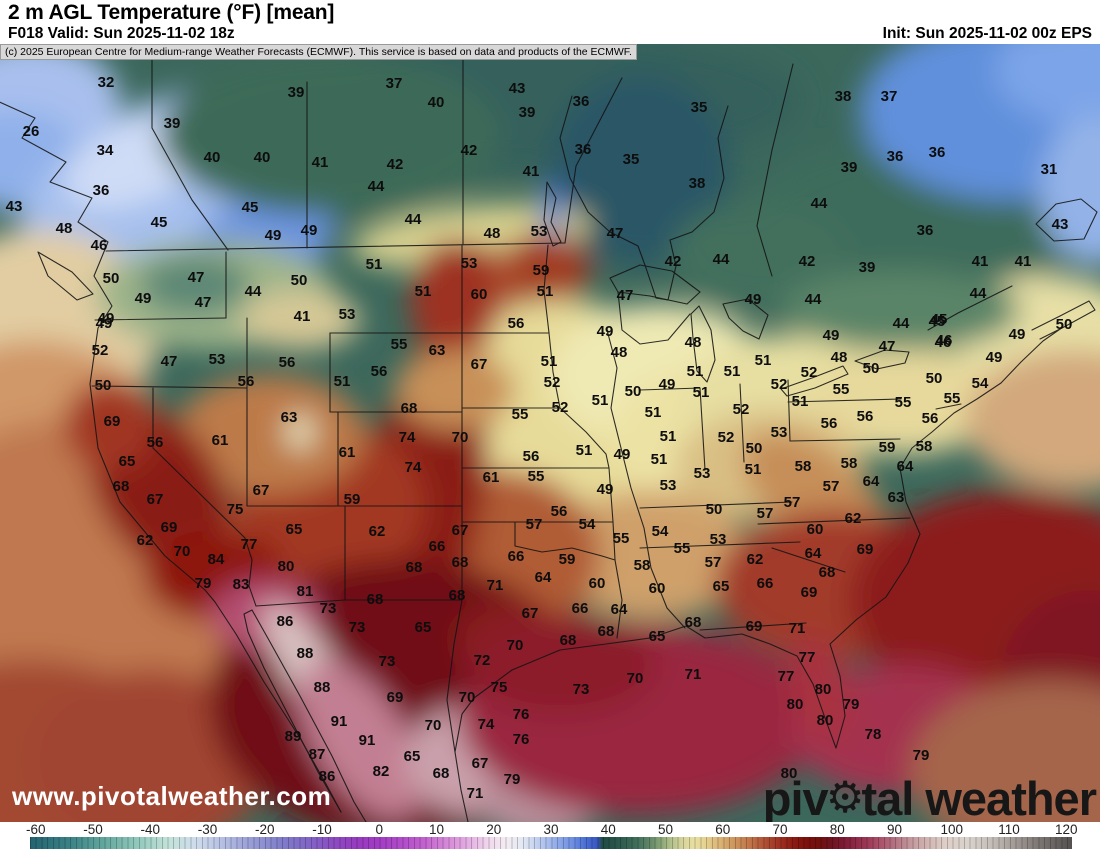 The height and width of the screenshot is (850, 1100). Describe the element at coordinates (216, 559) in the screenshot. I see `temp-label: 84` at that location.